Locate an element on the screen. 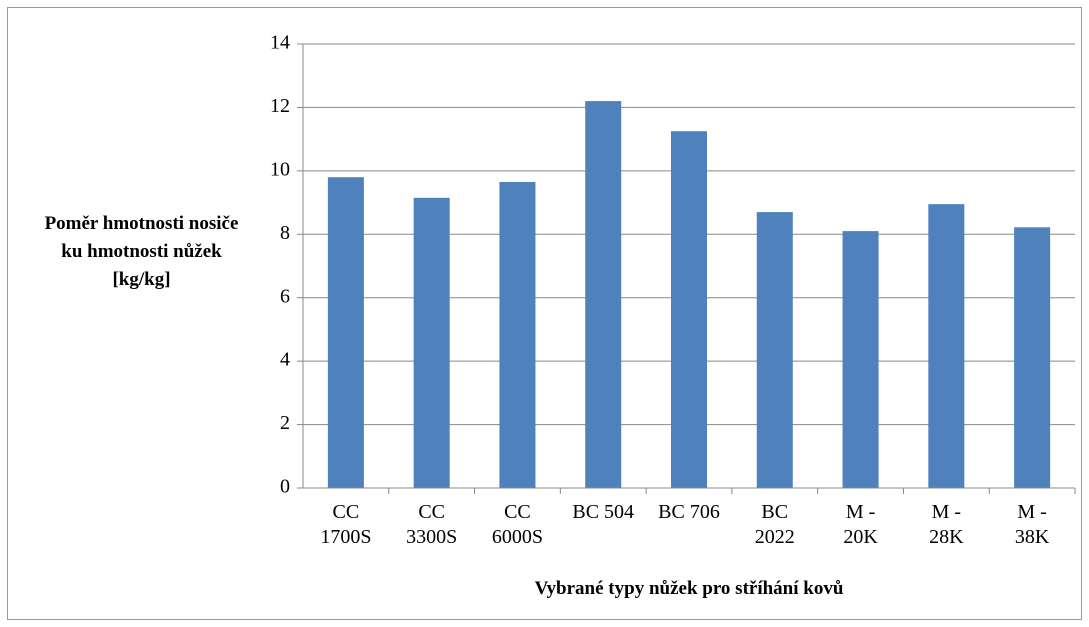 Image resolution: width=1089 pixels, height=627 pixels. x-tick-label: BC 706 is located at coordinates (689, 512).